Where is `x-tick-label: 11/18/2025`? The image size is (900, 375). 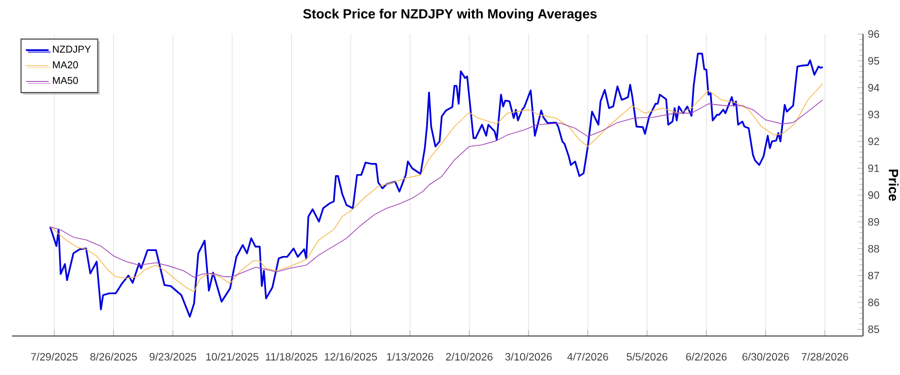 x-tick-label: 11/18/2025 is located at coordinates (292, 356).